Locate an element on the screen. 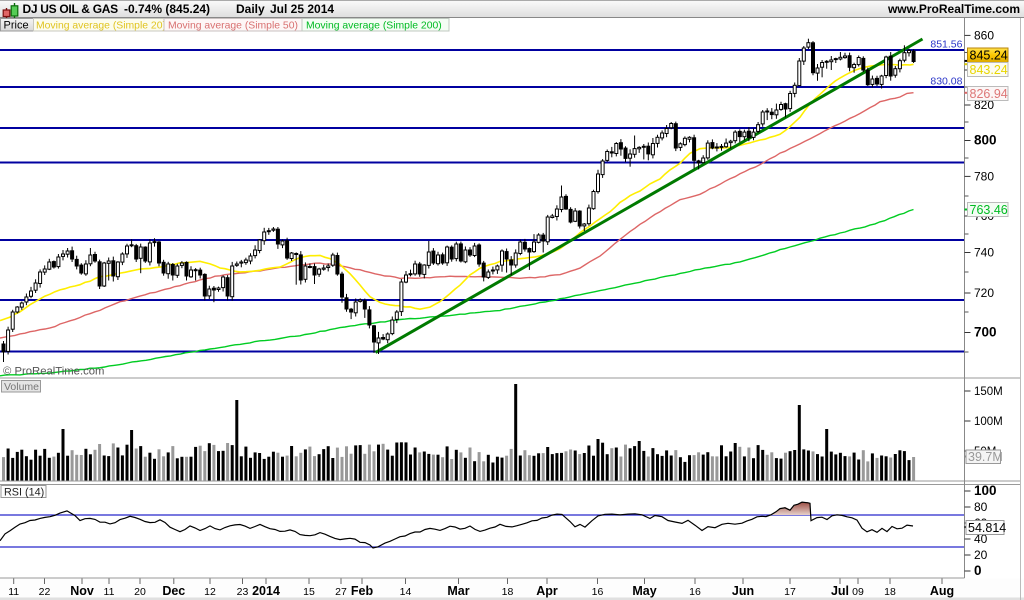 This screenshot has height=600, width=1024. svg-text: 23 is located at coordinates (243, 592).